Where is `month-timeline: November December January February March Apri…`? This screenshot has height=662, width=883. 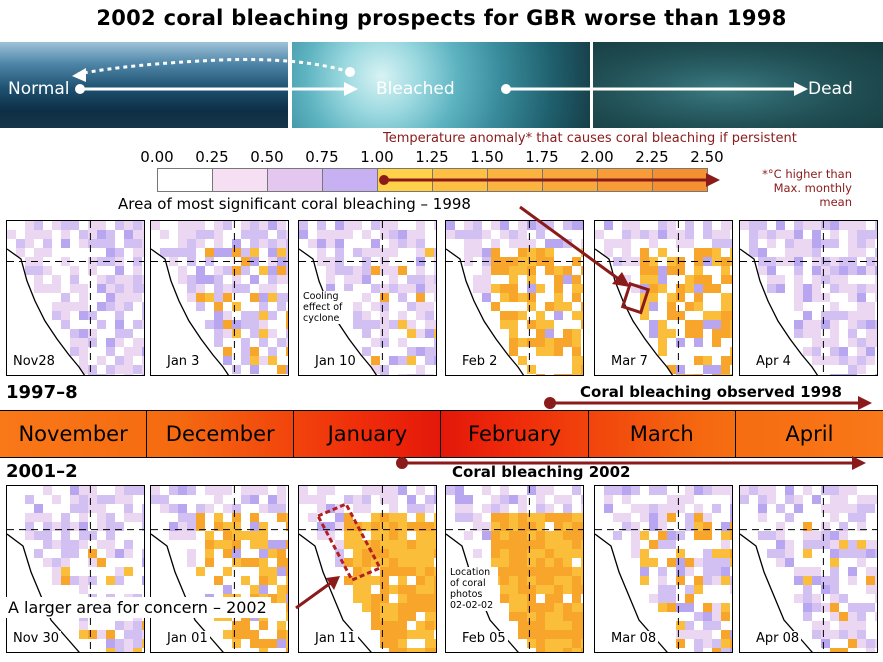
month-timeline: November December January February March Apri… is located at coordinates (441, 434).